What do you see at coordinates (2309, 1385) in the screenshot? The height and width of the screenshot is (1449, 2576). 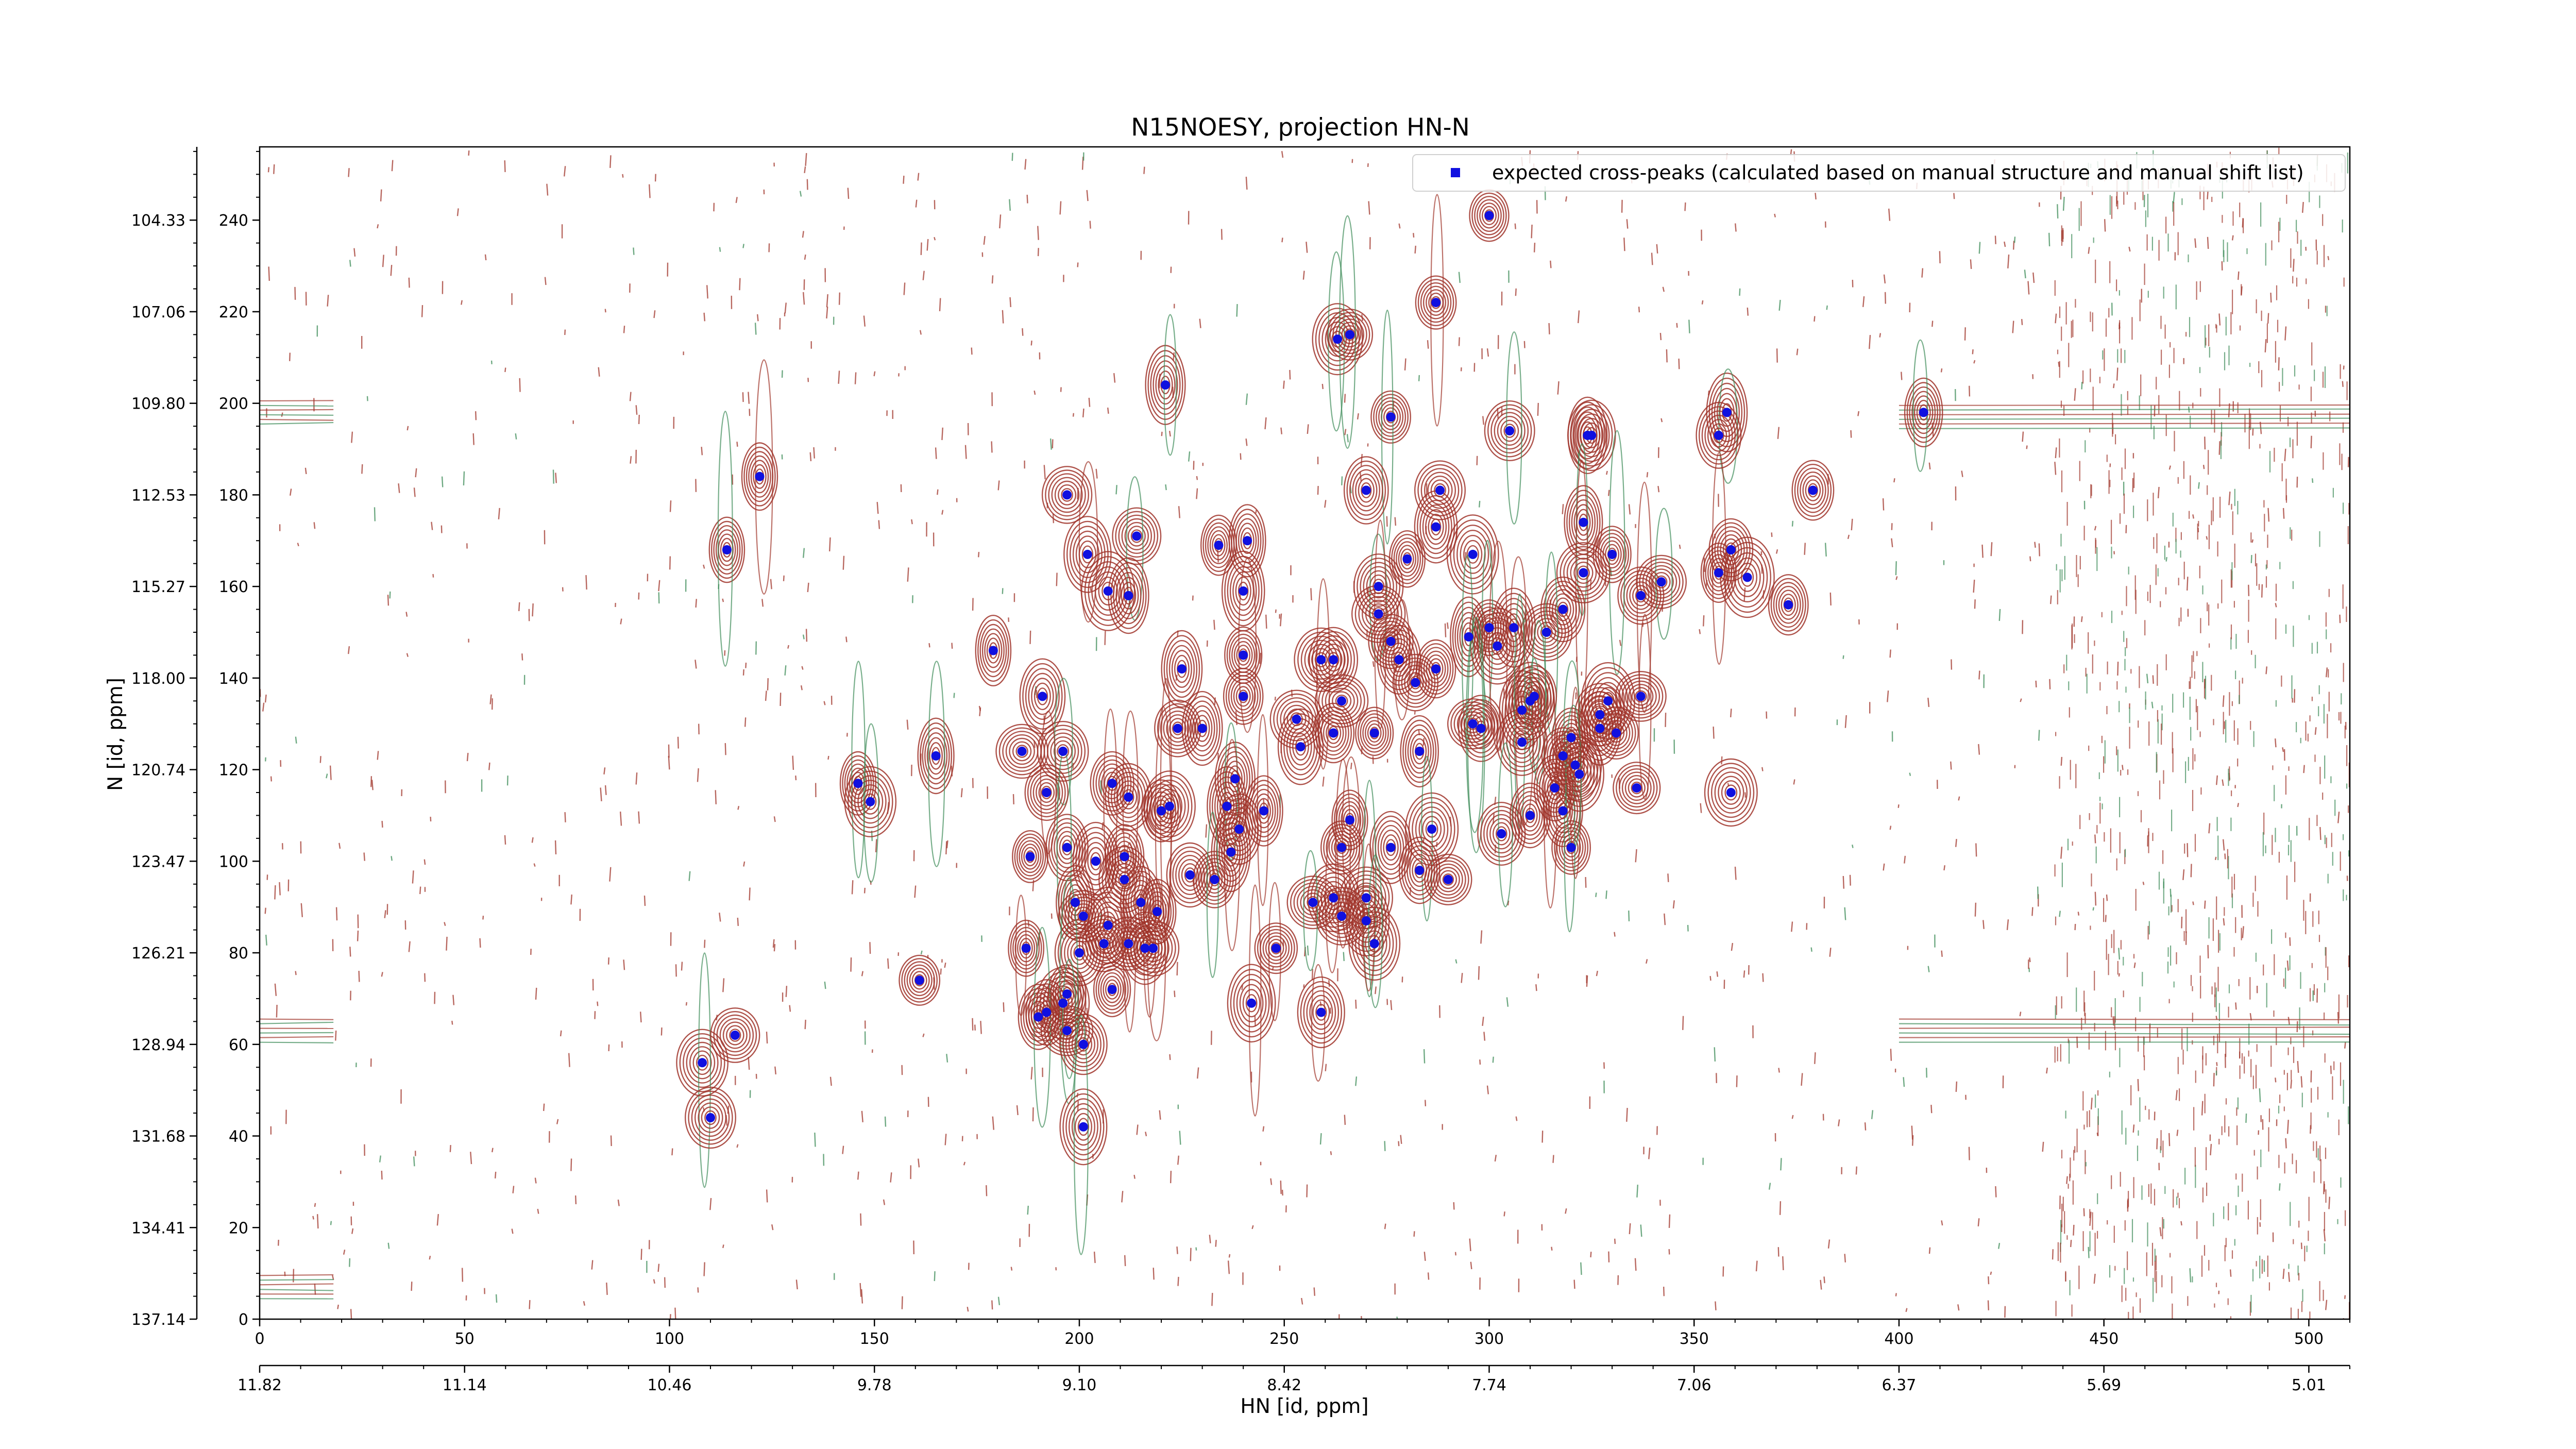 I see `x-ppm-tick-label: 5.01` at bounding box center [2309, 1385].